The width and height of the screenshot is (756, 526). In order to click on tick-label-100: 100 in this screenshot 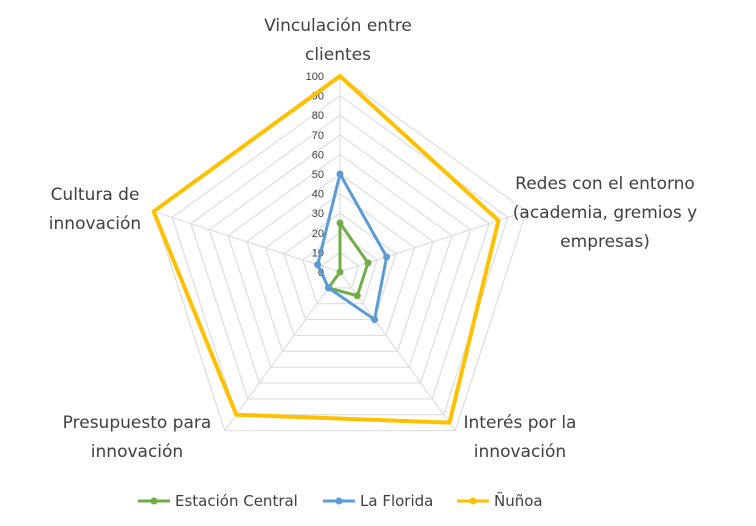, I will do `click(315, 77)`.